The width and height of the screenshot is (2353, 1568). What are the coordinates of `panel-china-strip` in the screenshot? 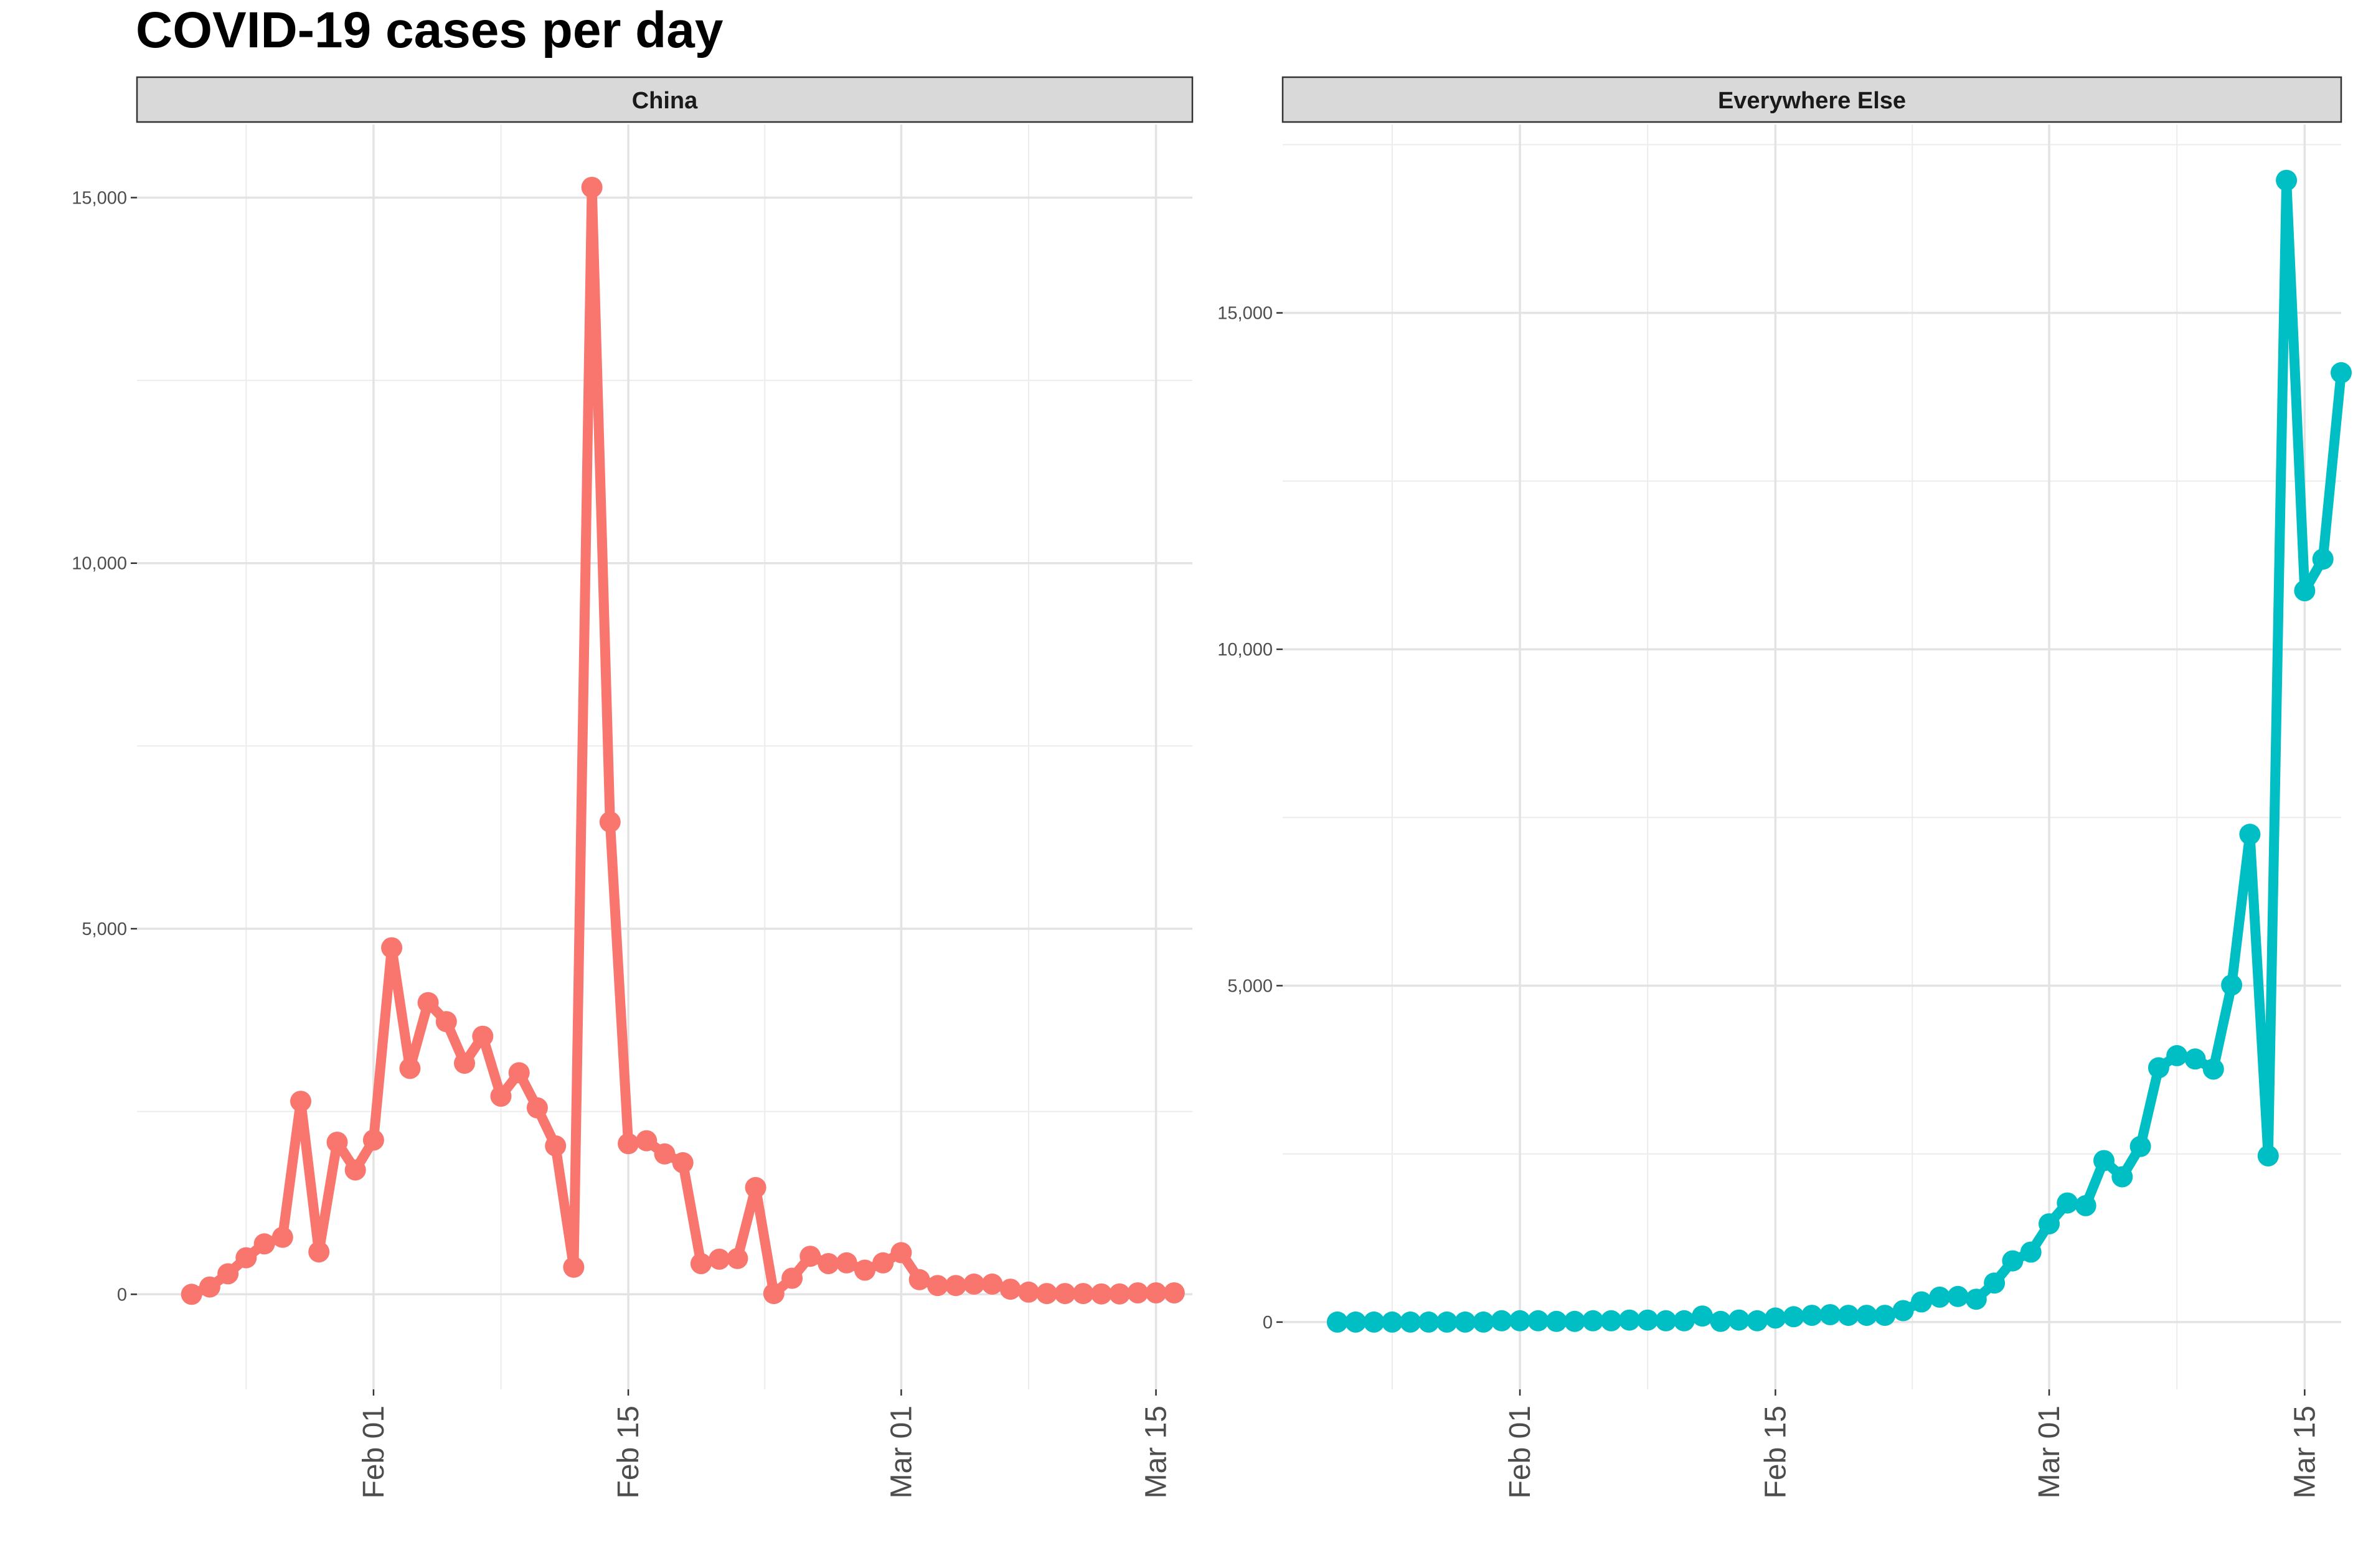 It's located at (665, 99).